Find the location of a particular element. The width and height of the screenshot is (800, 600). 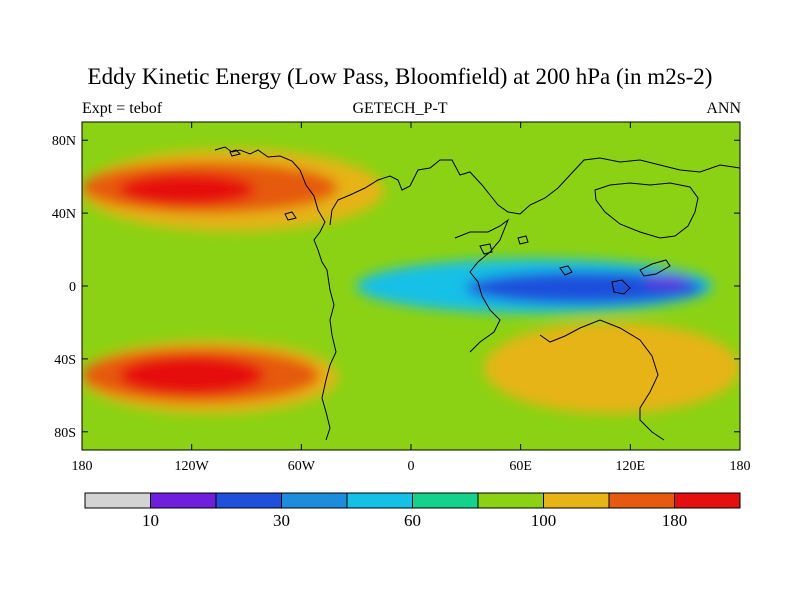

lon-tick-label: 120E is located at coordinates (631, 466).